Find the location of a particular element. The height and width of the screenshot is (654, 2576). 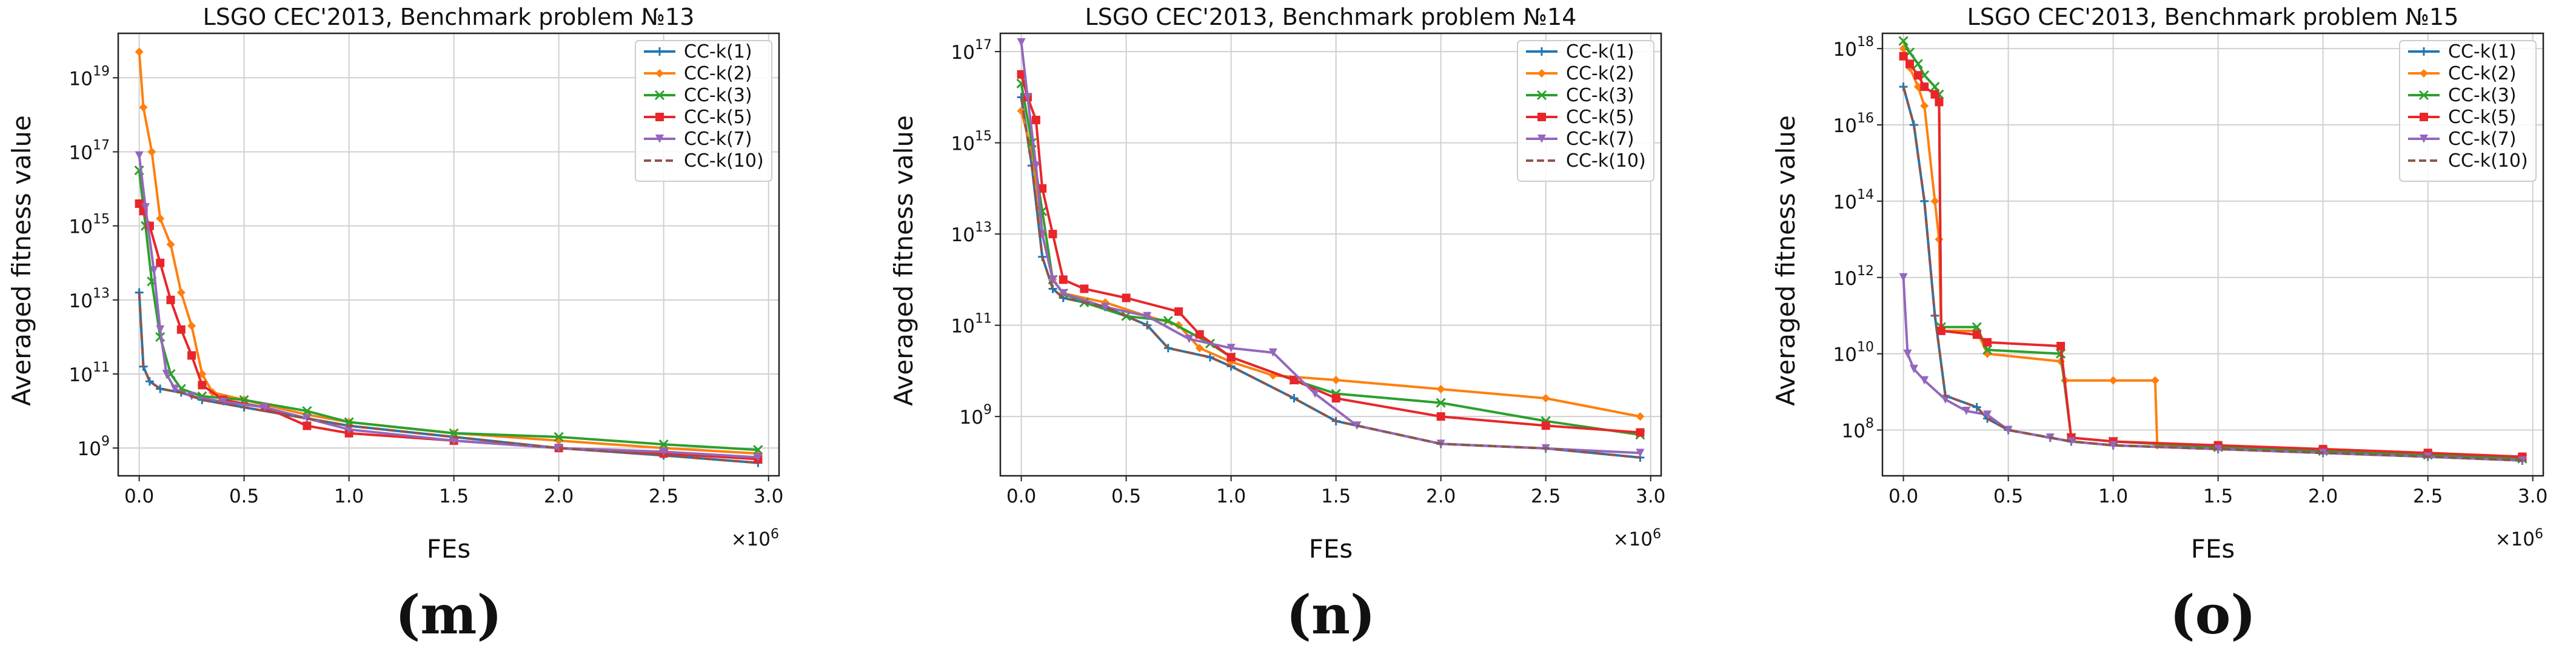

y-tick-label: 1018 is located at coordinates (1853, 48).